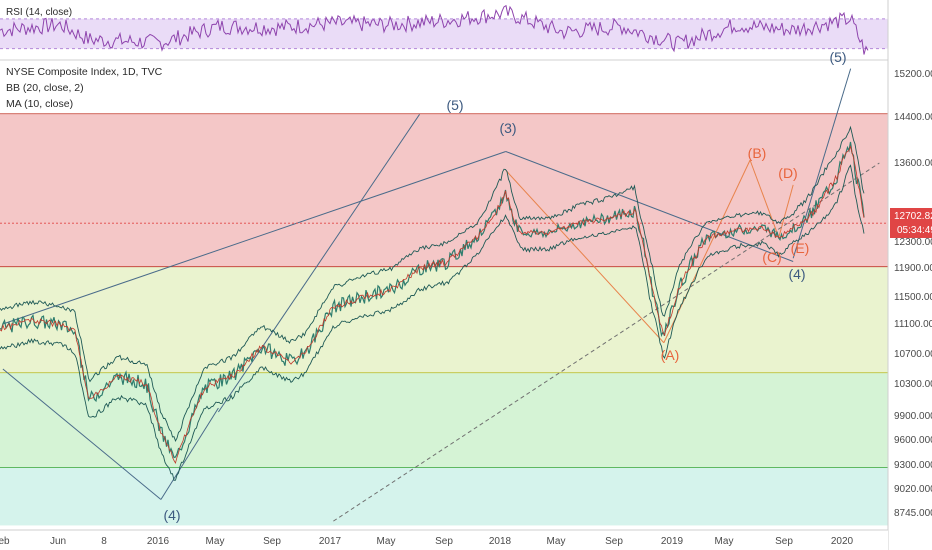  What do you see at coordinates (913, 489) in the screenshot?
I see `price-tick-label: 9020.000` at bounding box center [913, 489].